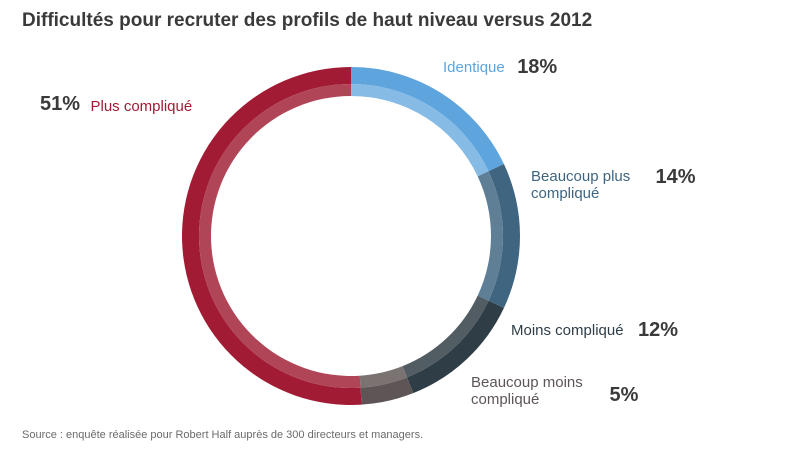 The width and height of the screenshot is (785, 454). I want to click on label-moins-complique: Moins compliqué 12%, so click(595, 330).